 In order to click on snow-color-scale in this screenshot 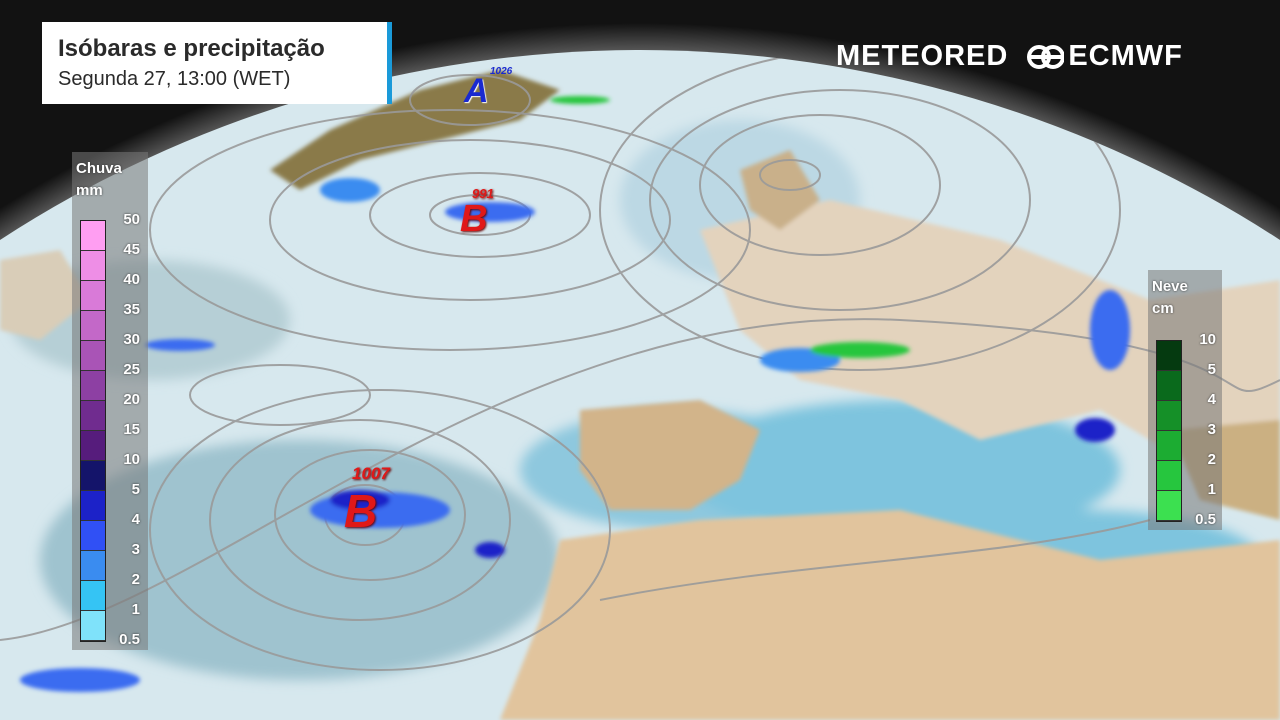, I will do `click(1169, 431)`.